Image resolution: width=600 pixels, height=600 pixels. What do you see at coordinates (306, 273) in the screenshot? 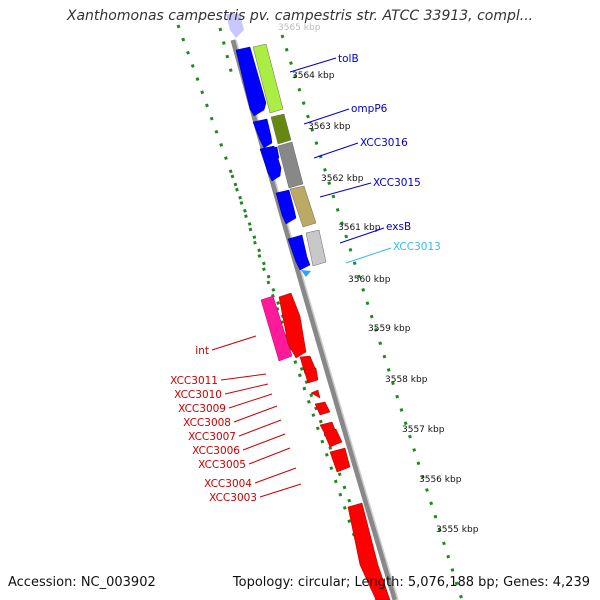
I see `forward-gene-arrow-small` at bounding box center [306, 273].